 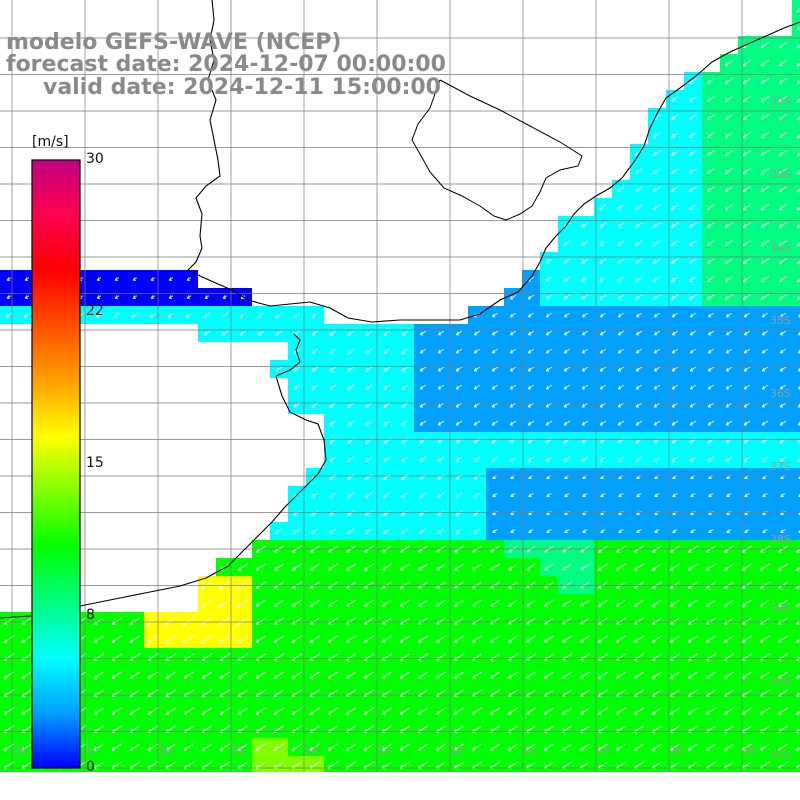 I want to click on colorbar-tick-30: 30, so click(x=95, y=159).